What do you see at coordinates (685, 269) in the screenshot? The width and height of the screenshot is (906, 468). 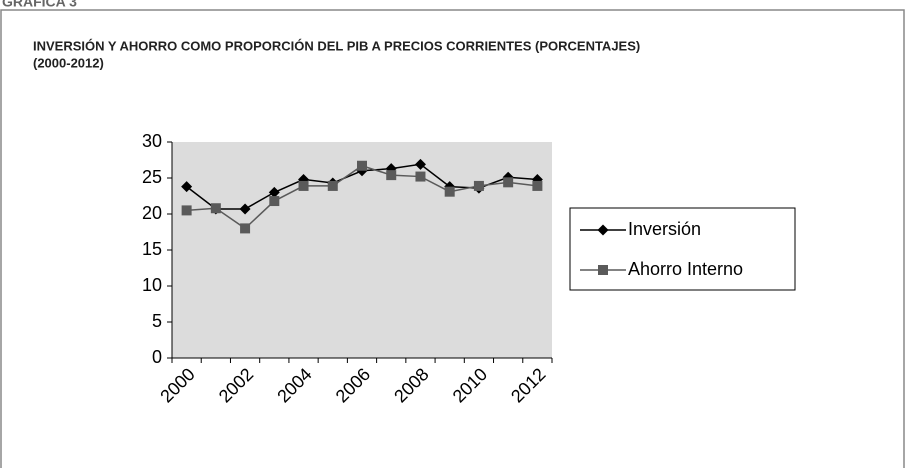 I see `legend-label: Ahorro Interno` at bounding box center [685, 269].